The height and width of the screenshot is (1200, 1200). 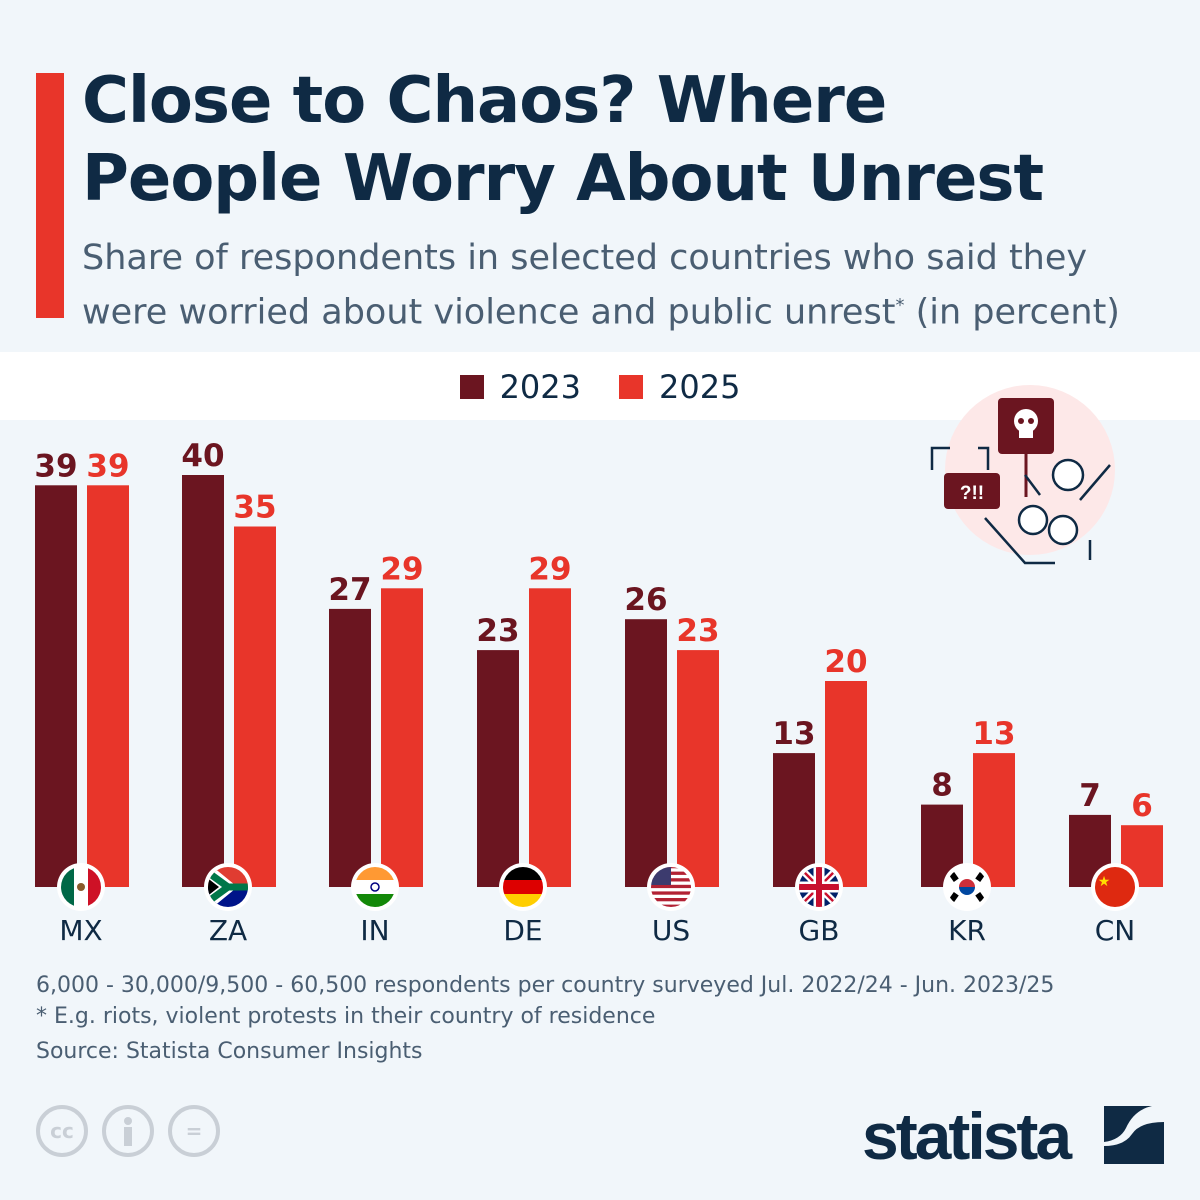 What do you see at coordinates (646, 753) in the screenshot?
I see `bar-us-2023` at bounding box center [646, 753].